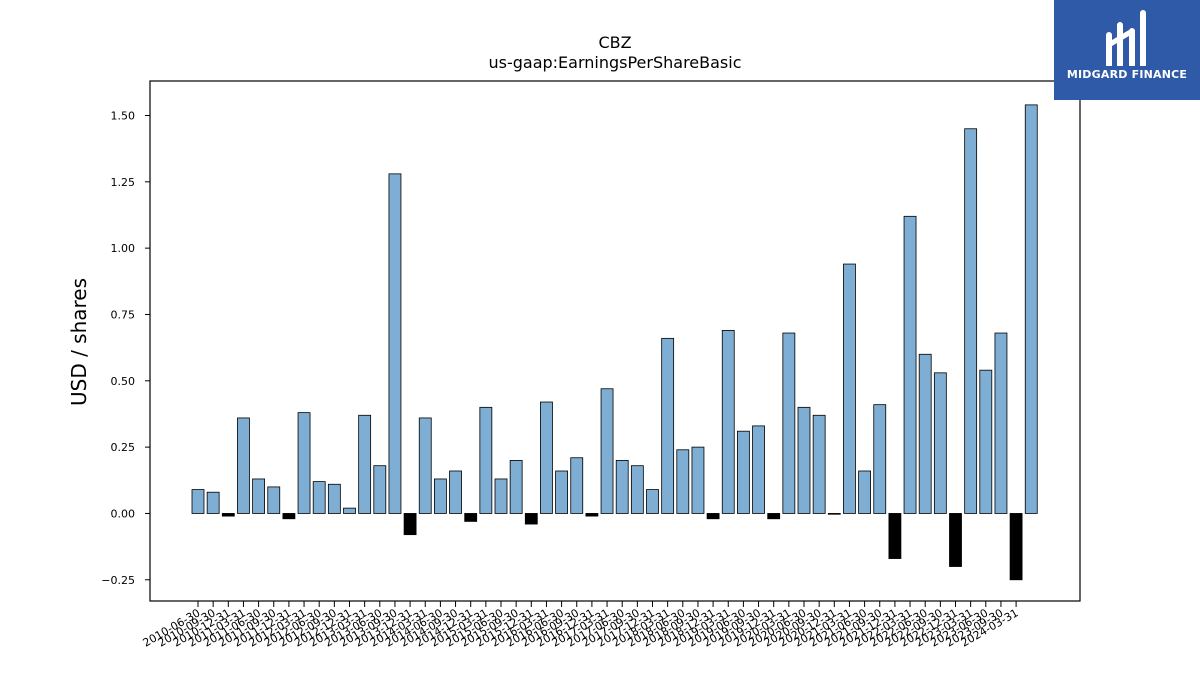  I want to click on y-tick-label: 1.25, so click(123, 182).